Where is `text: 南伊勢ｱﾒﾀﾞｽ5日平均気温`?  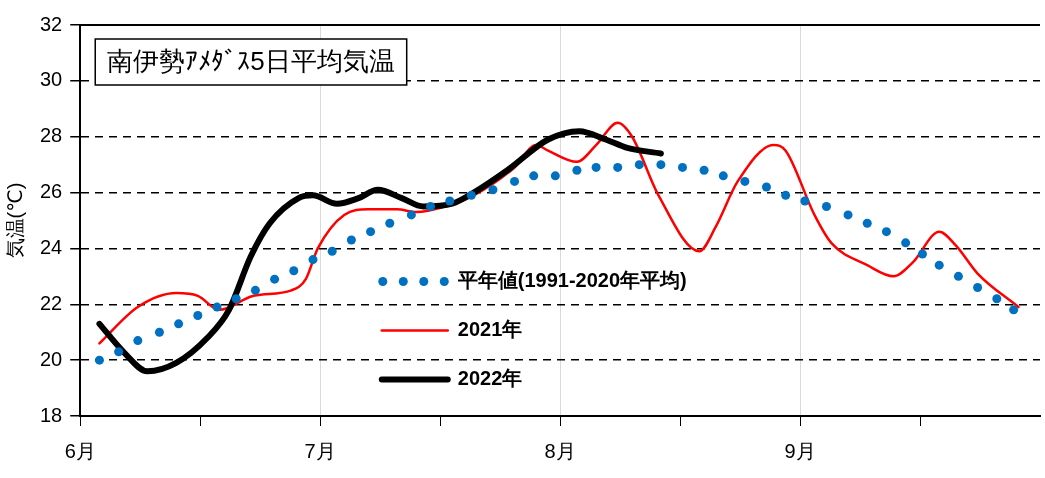 text: 南伊勢ｱﾒﾀﾞｽ5日平均気温 is located at coordinates (251, 61).